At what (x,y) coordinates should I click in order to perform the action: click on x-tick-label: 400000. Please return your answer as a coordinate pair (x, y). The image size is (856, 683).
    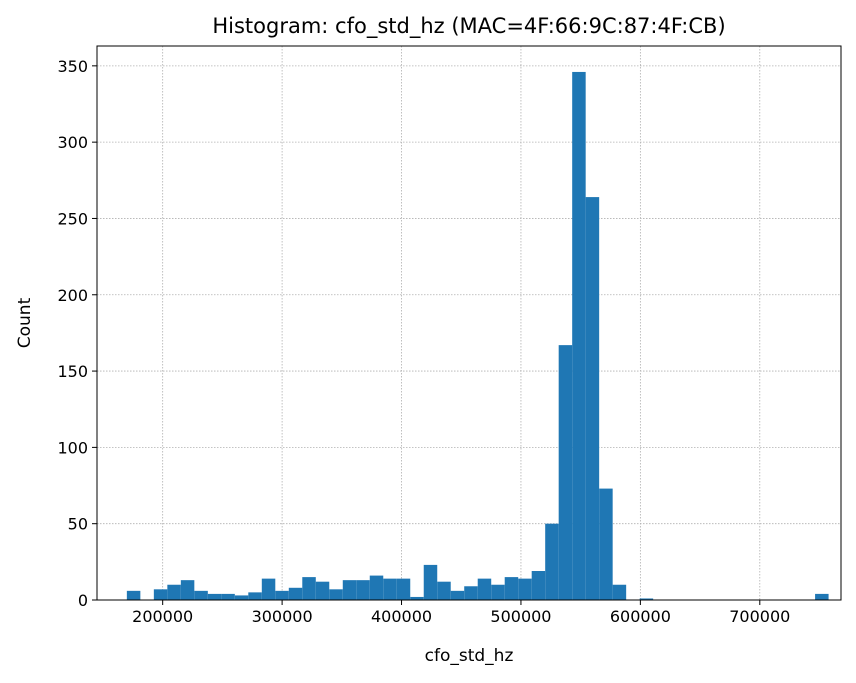
    Looking at the image, I should click on (401, 616).